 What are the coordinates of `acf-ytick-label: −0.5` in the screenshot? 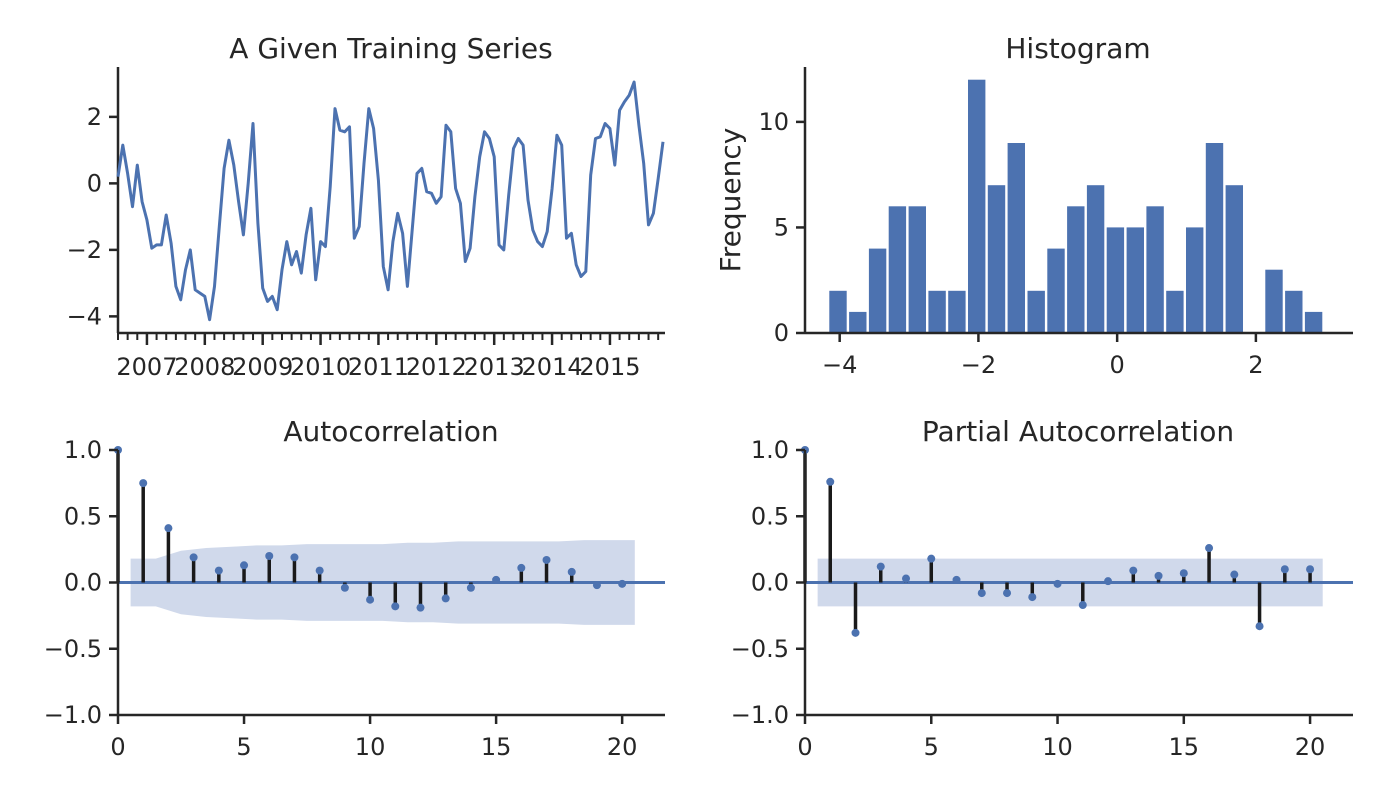 It's located at (73, 649).